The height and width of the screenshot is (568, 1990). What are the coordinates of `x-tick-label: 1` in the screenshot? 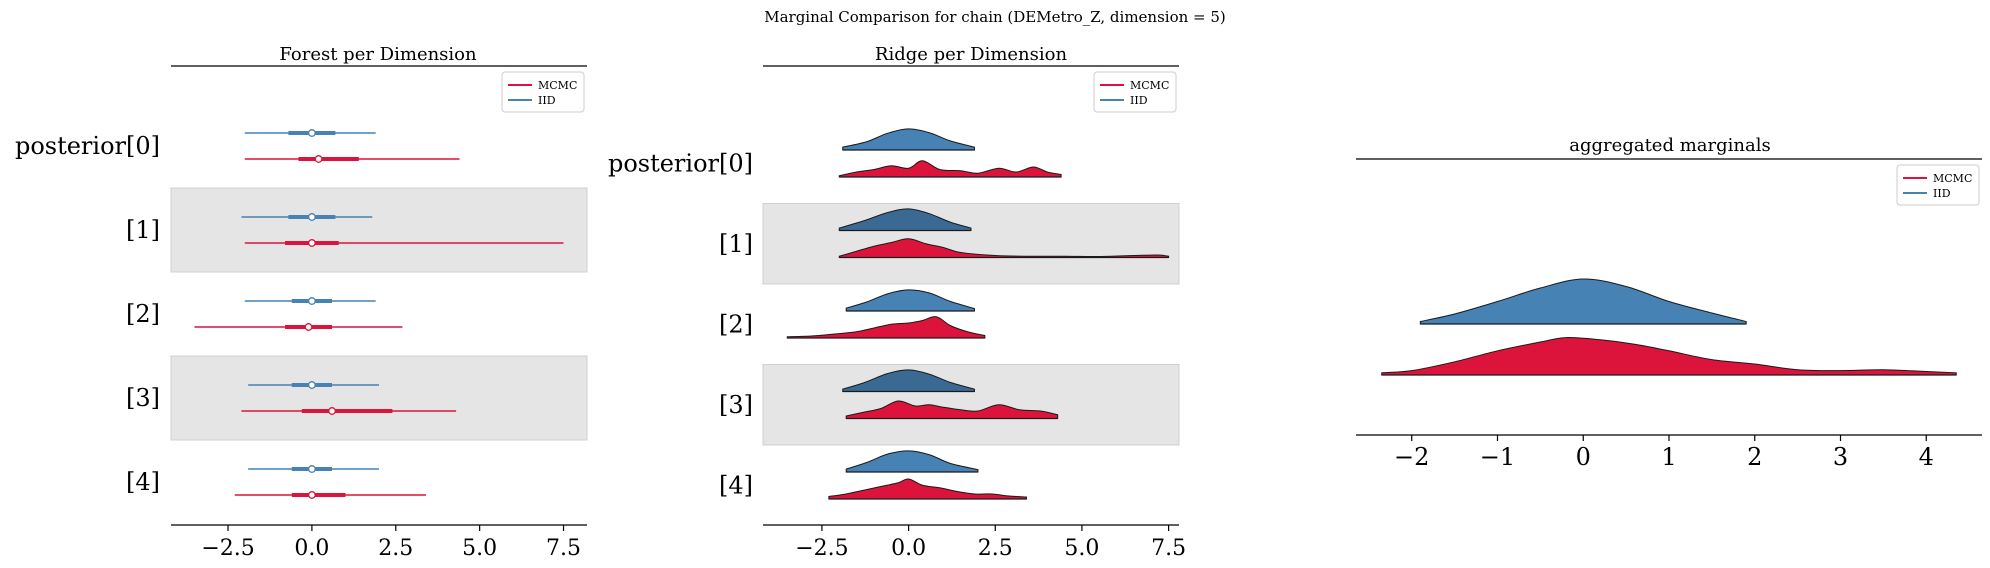 It's located at (1668, 457).